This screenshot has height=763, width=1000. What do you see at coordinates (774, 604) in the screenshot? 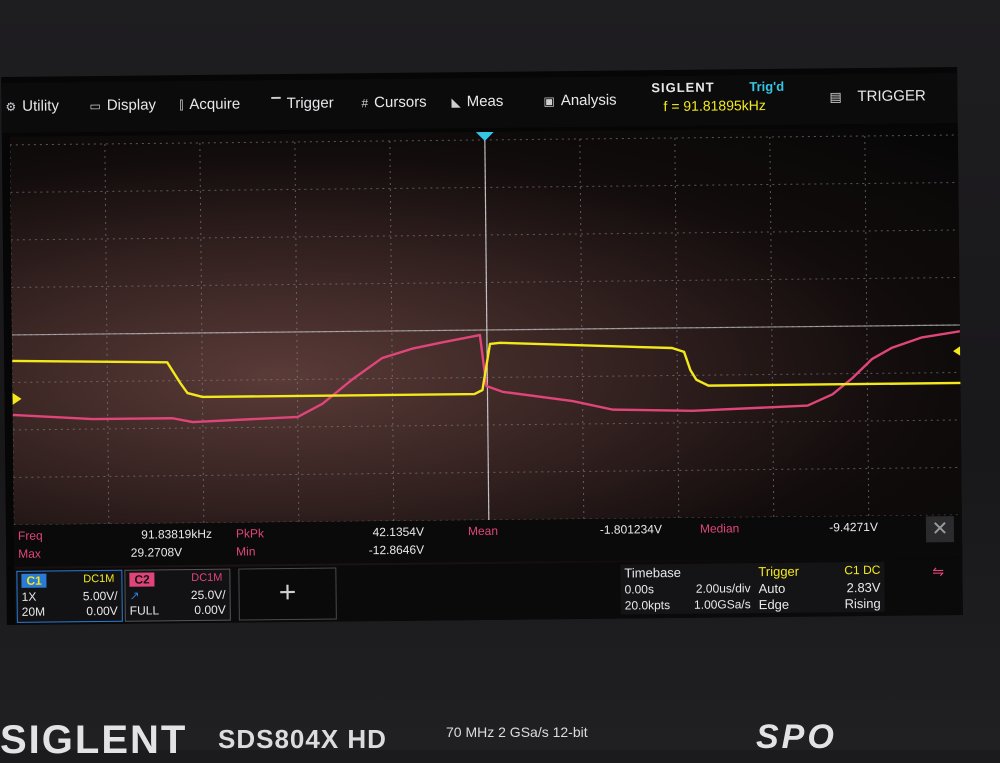
I see `trigger-type: Edge` at bounding box center [774, 604].